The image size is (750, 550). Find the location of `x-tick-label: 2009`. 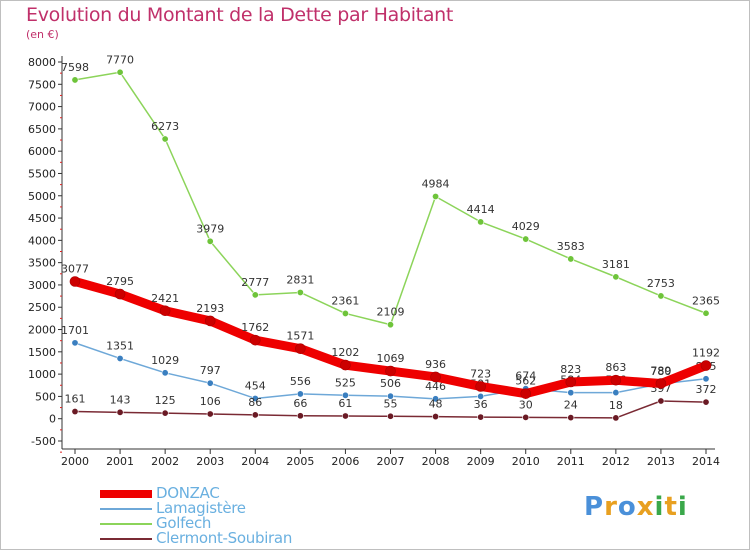

x-tick-label: 2009 is located at coordinates (481, 461).